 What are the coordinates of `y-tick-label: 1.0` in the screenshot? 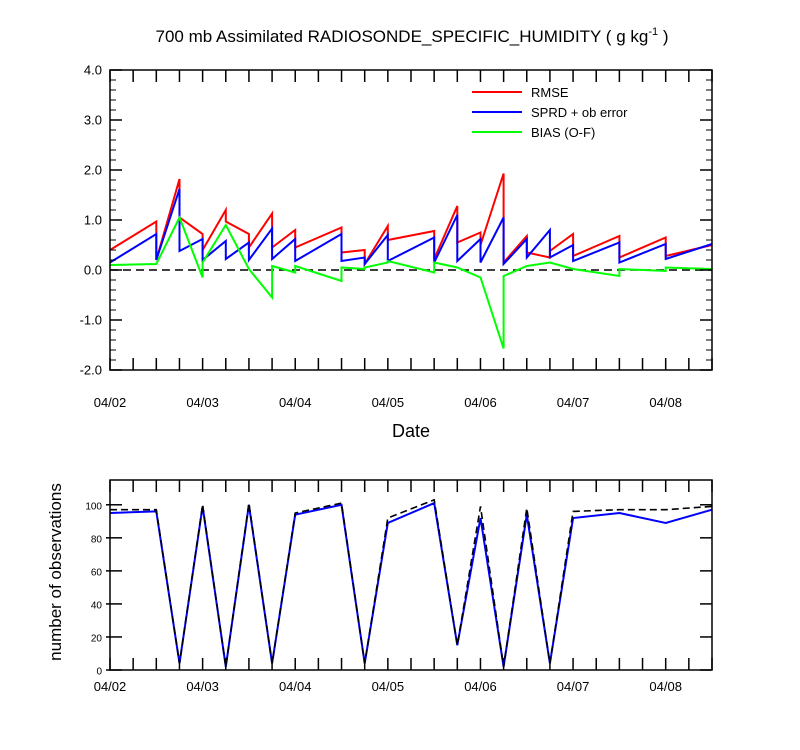 It's located at (93, 220).